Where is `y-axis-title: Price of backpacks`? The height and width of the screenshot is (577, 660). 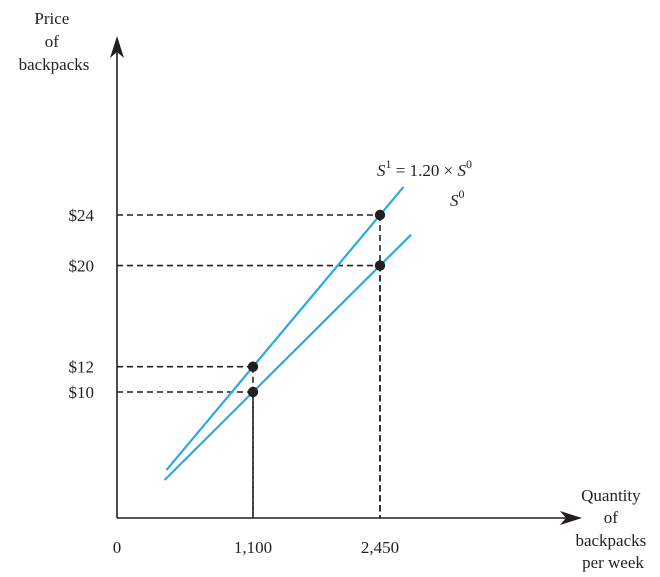 y-axis-title: Price of backpacks is located at coordinates (54, 41).